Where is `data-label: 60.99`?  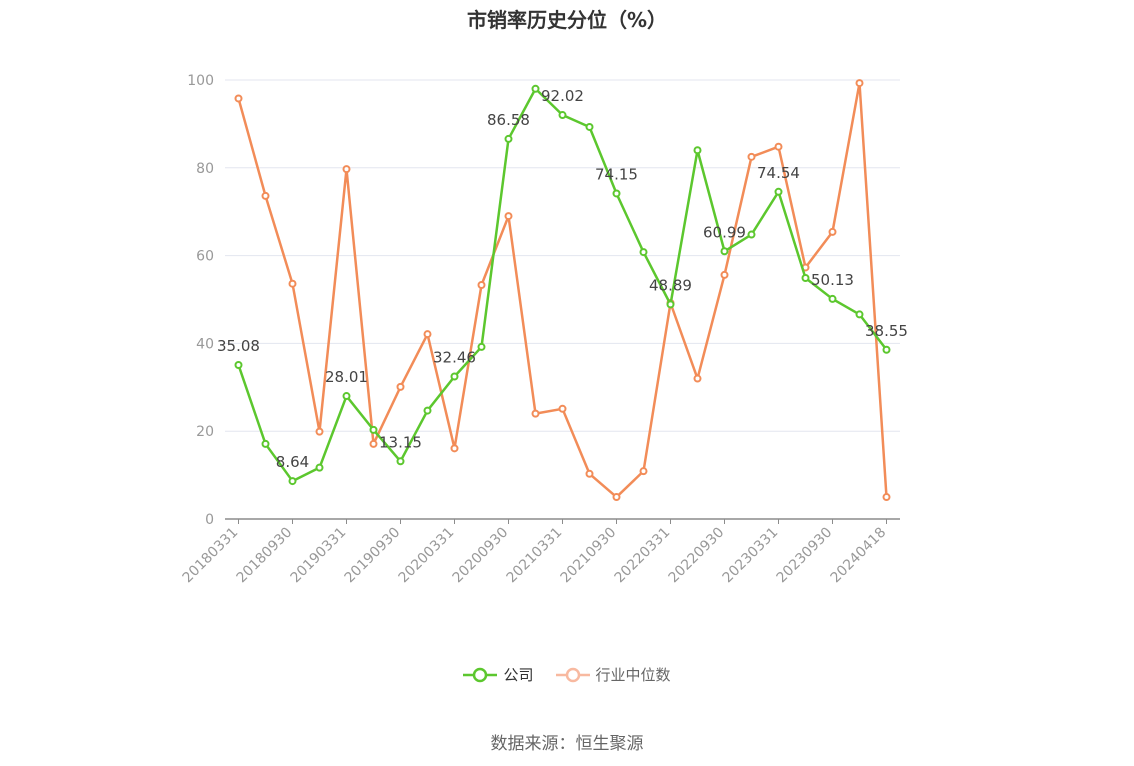 data-label: 60.99 is located at coordinates (724, 232).